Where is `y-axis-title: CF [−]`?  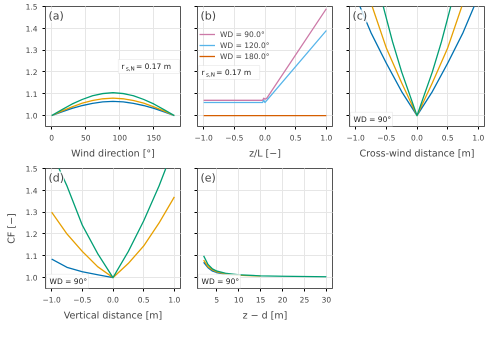
y-axis-title: CF [−] is located at coordinates (12, 228).